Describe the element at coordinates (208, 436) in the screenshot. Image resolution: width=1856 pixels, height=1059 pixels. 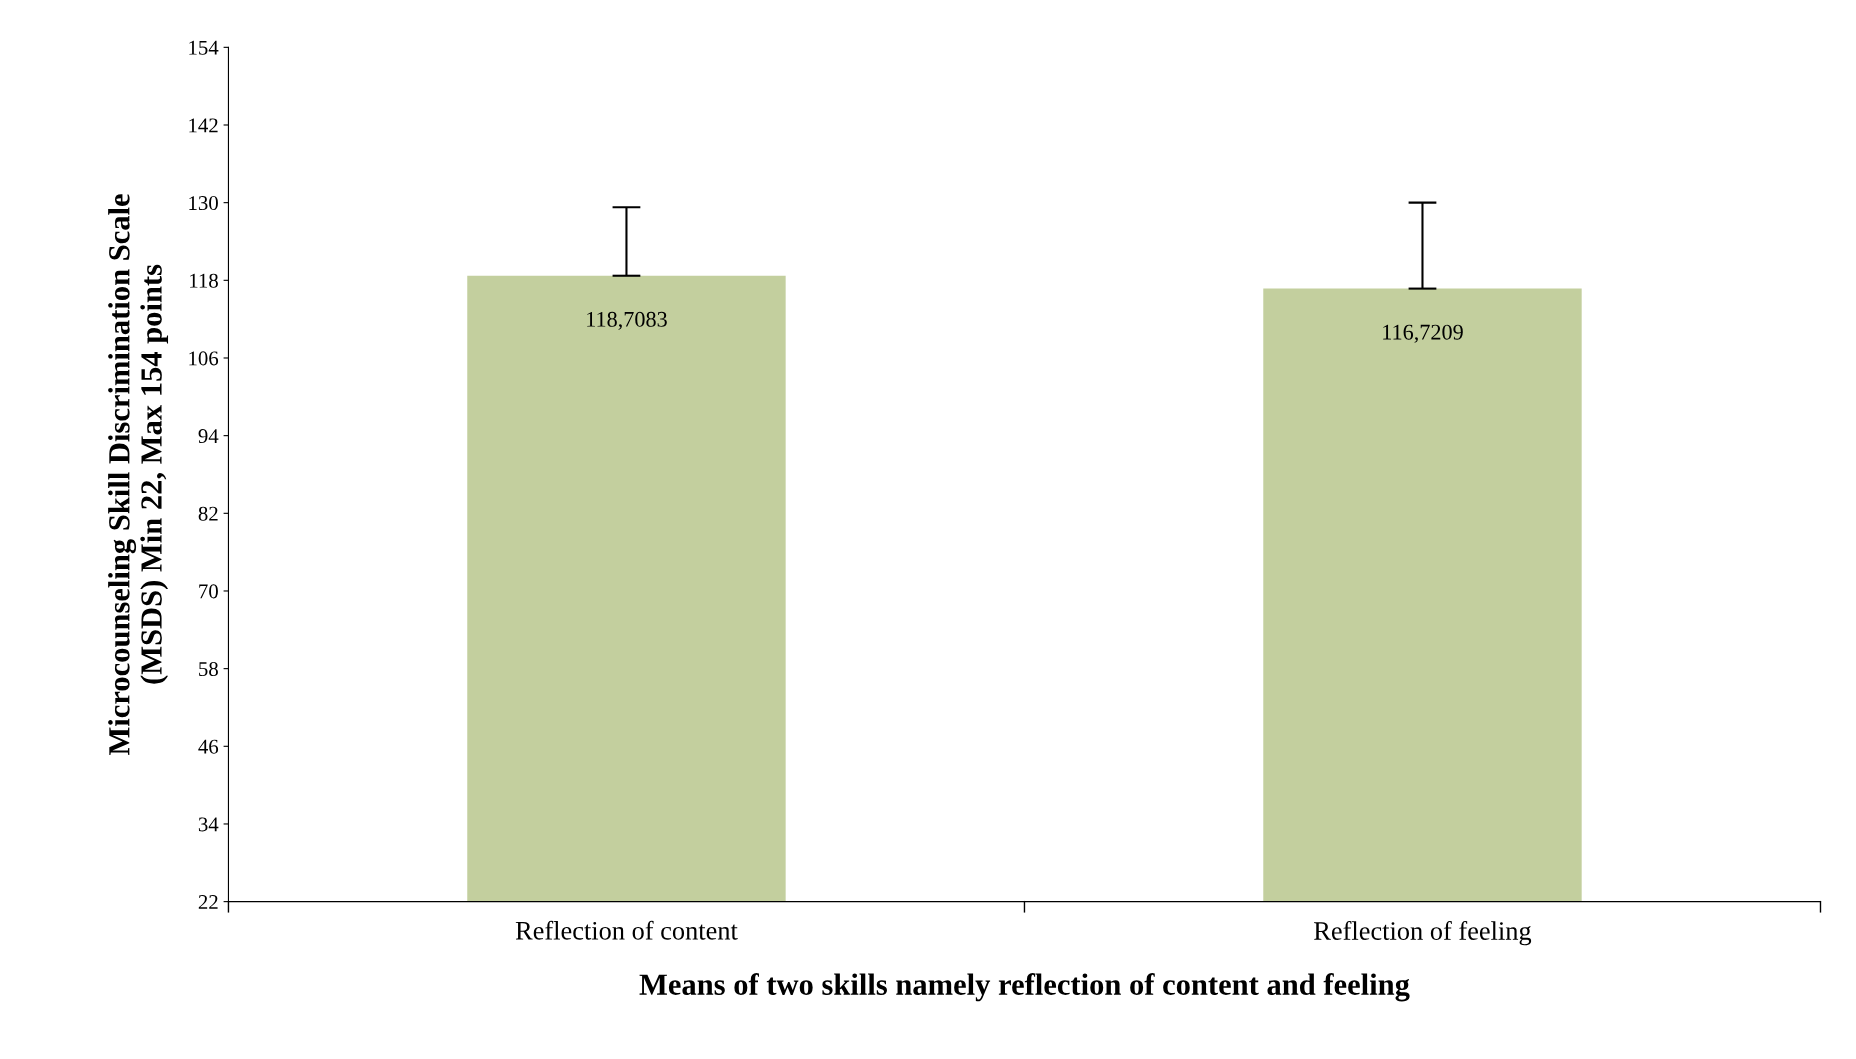
I see `y-tick-label: 94` at that location.